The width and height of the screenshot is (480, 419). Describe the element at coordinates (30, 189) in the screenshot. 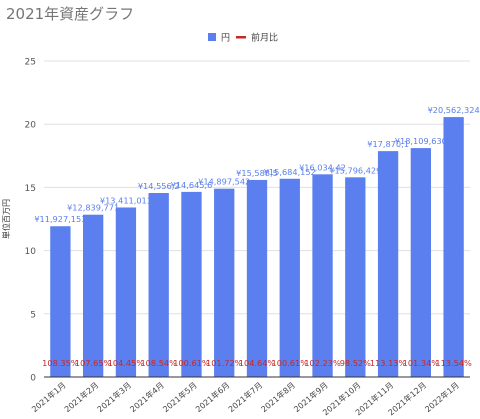

I see `y-tick-label-15: 15` at that location.